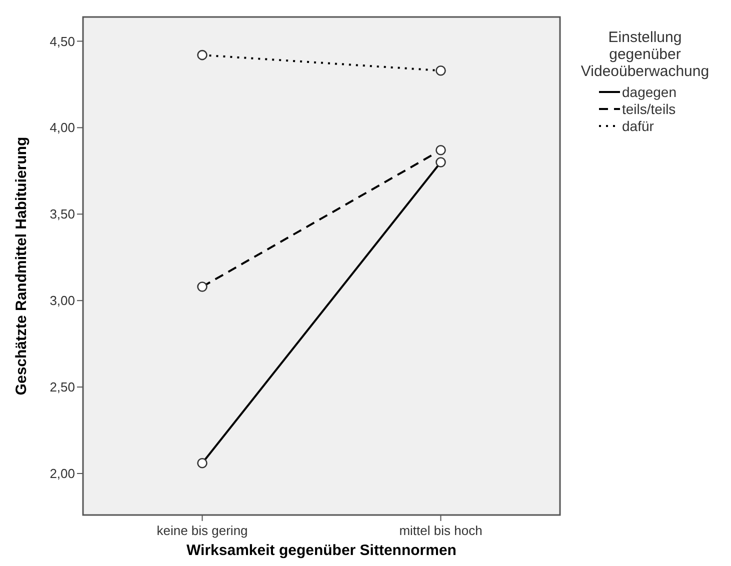  Describe the element at coordinates (649, 92) in the screenshot. I see `legend-label: dagegen` at that location.